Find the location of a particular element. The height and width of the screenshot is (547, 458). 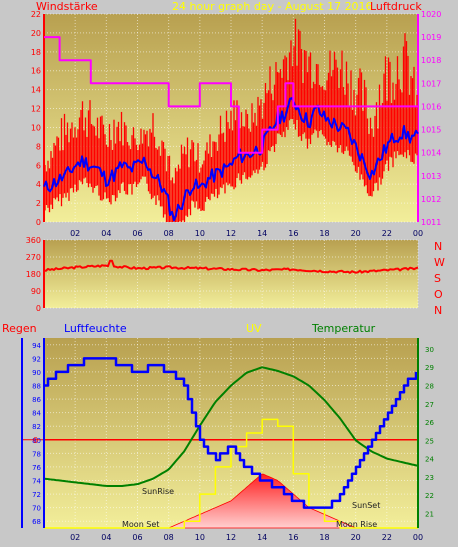

direction-tick-label: 270 is located at coordinates (33, 257).